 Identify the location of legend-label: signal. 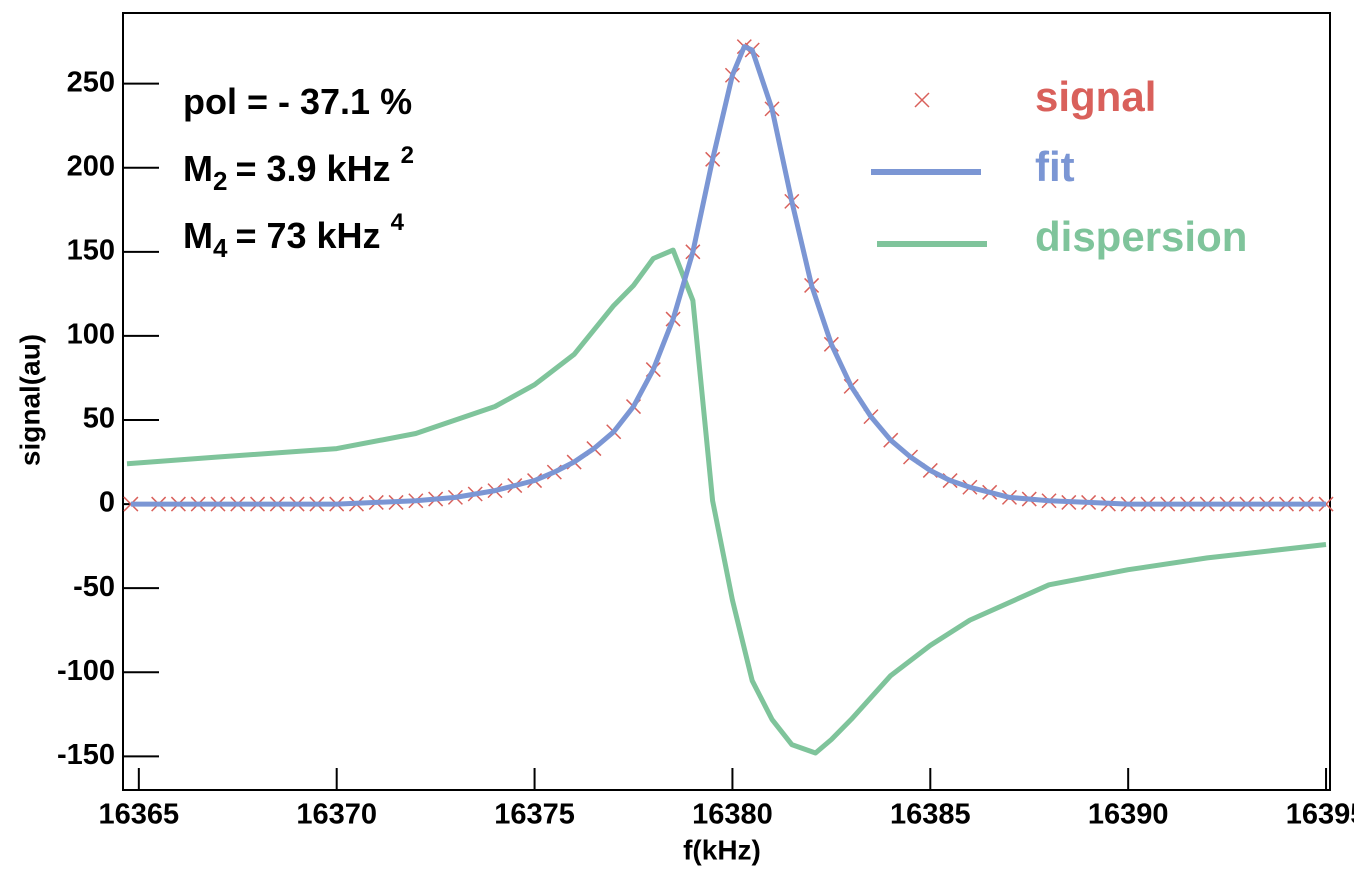
(1095, 96).